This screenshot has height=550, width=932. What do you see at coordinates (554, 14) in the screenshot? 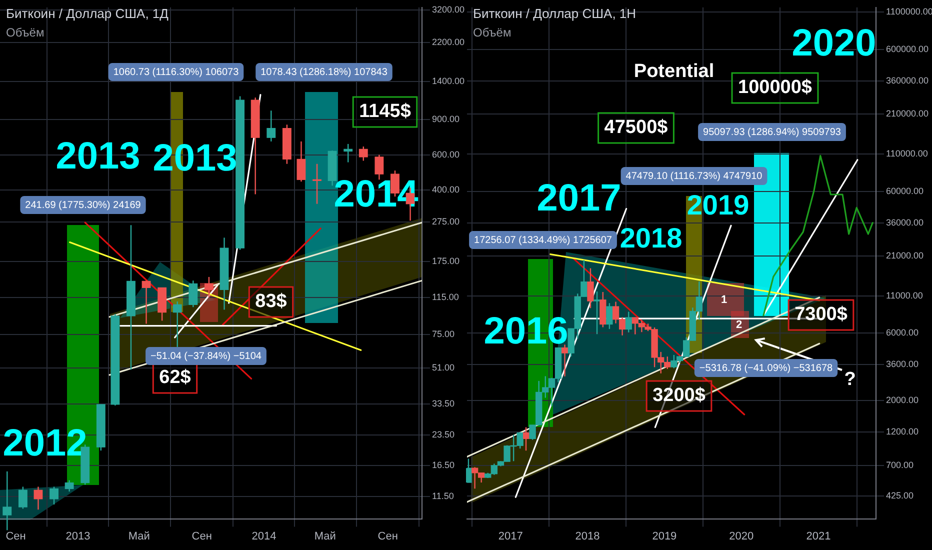
I see `chart-title: Биткоин / Доллар США, 1Н` at bounding box center [554, 14].